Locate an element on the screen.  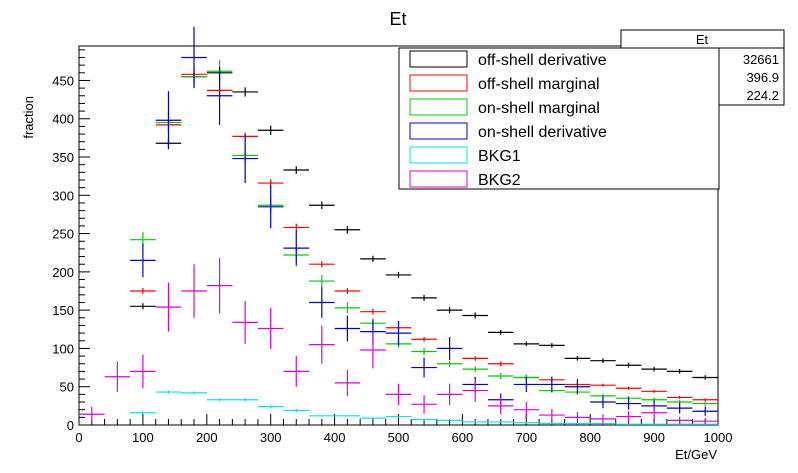
legend-label: BKG1 is located at coordinates (499, 156).